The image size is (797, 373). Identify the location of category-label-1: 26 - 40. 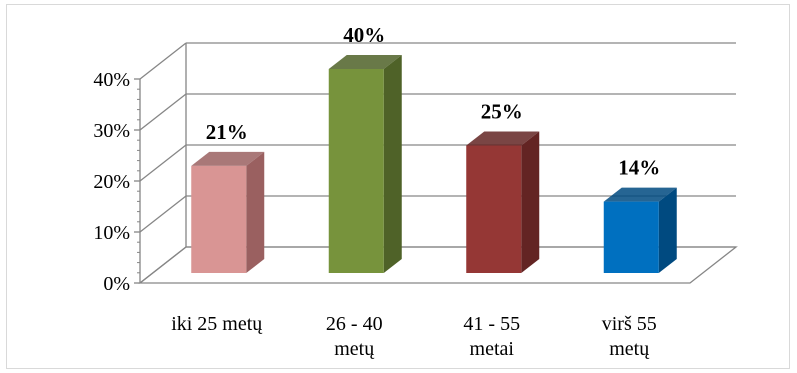
(354, 324).